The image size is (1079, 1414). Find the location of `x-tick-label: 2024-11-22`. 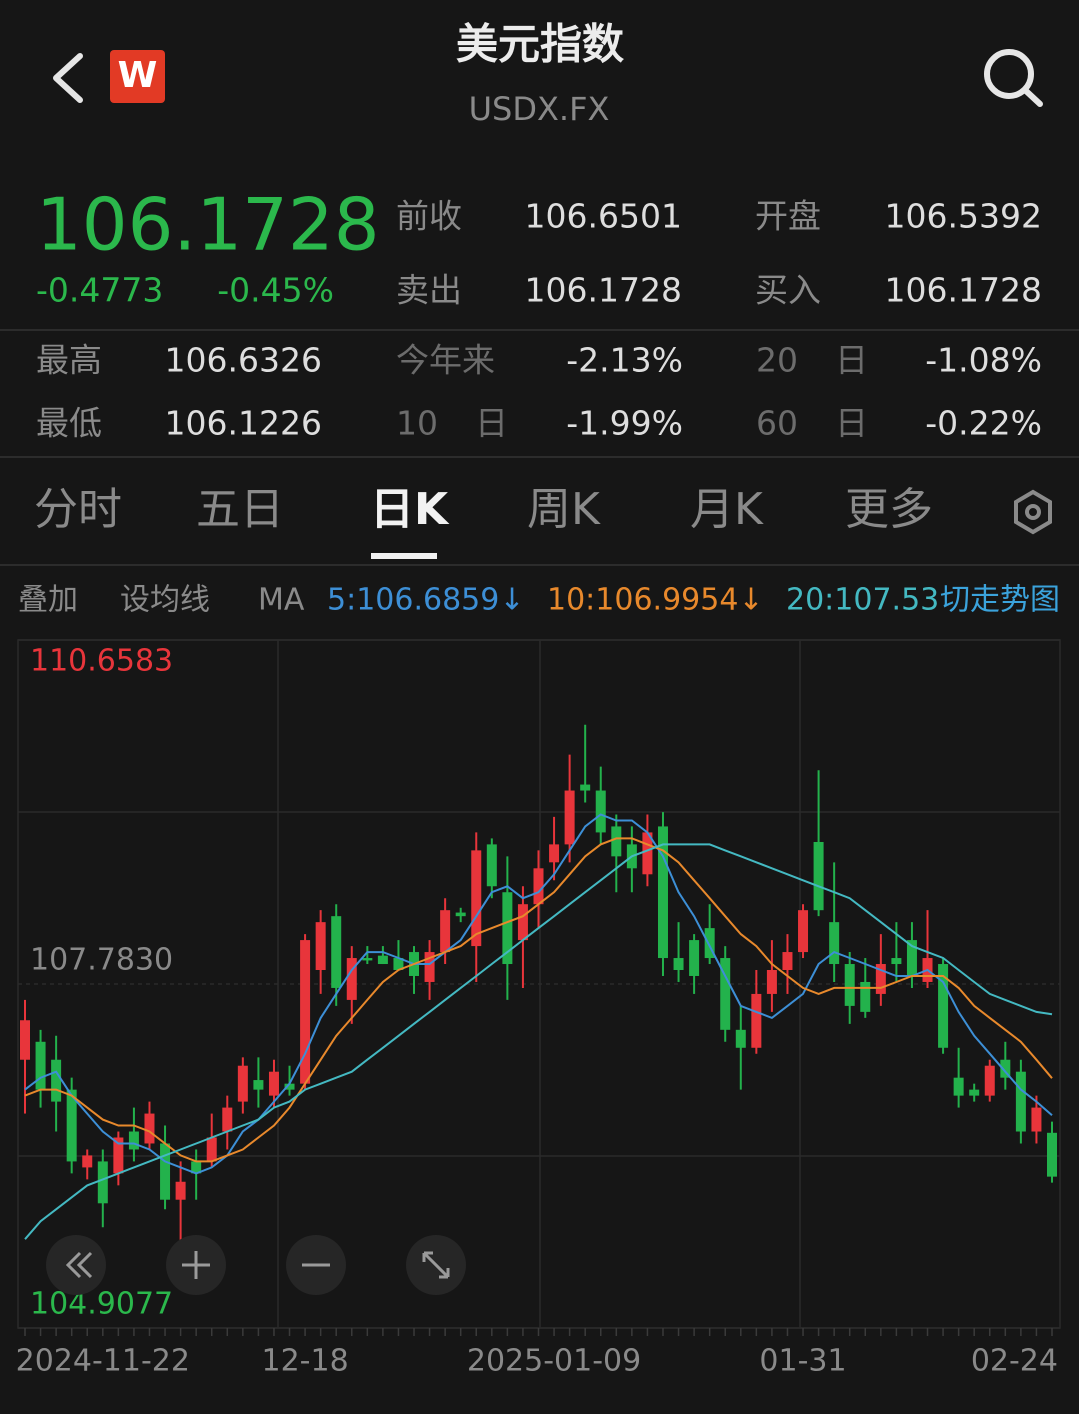

x-tick-label: 2024-11-22 is located at coordinates (103, 1361).